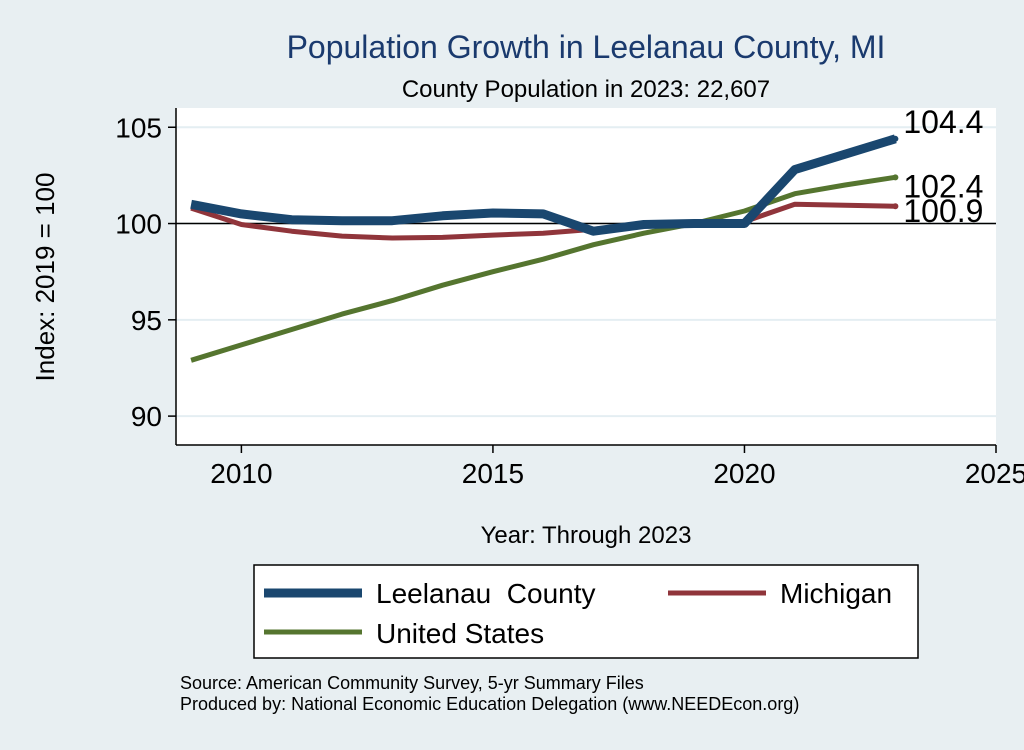  What do you see at coordinates (943, 186) in the screenshot?
I see `end-label: 102.4` at bounding box center [943, 186].